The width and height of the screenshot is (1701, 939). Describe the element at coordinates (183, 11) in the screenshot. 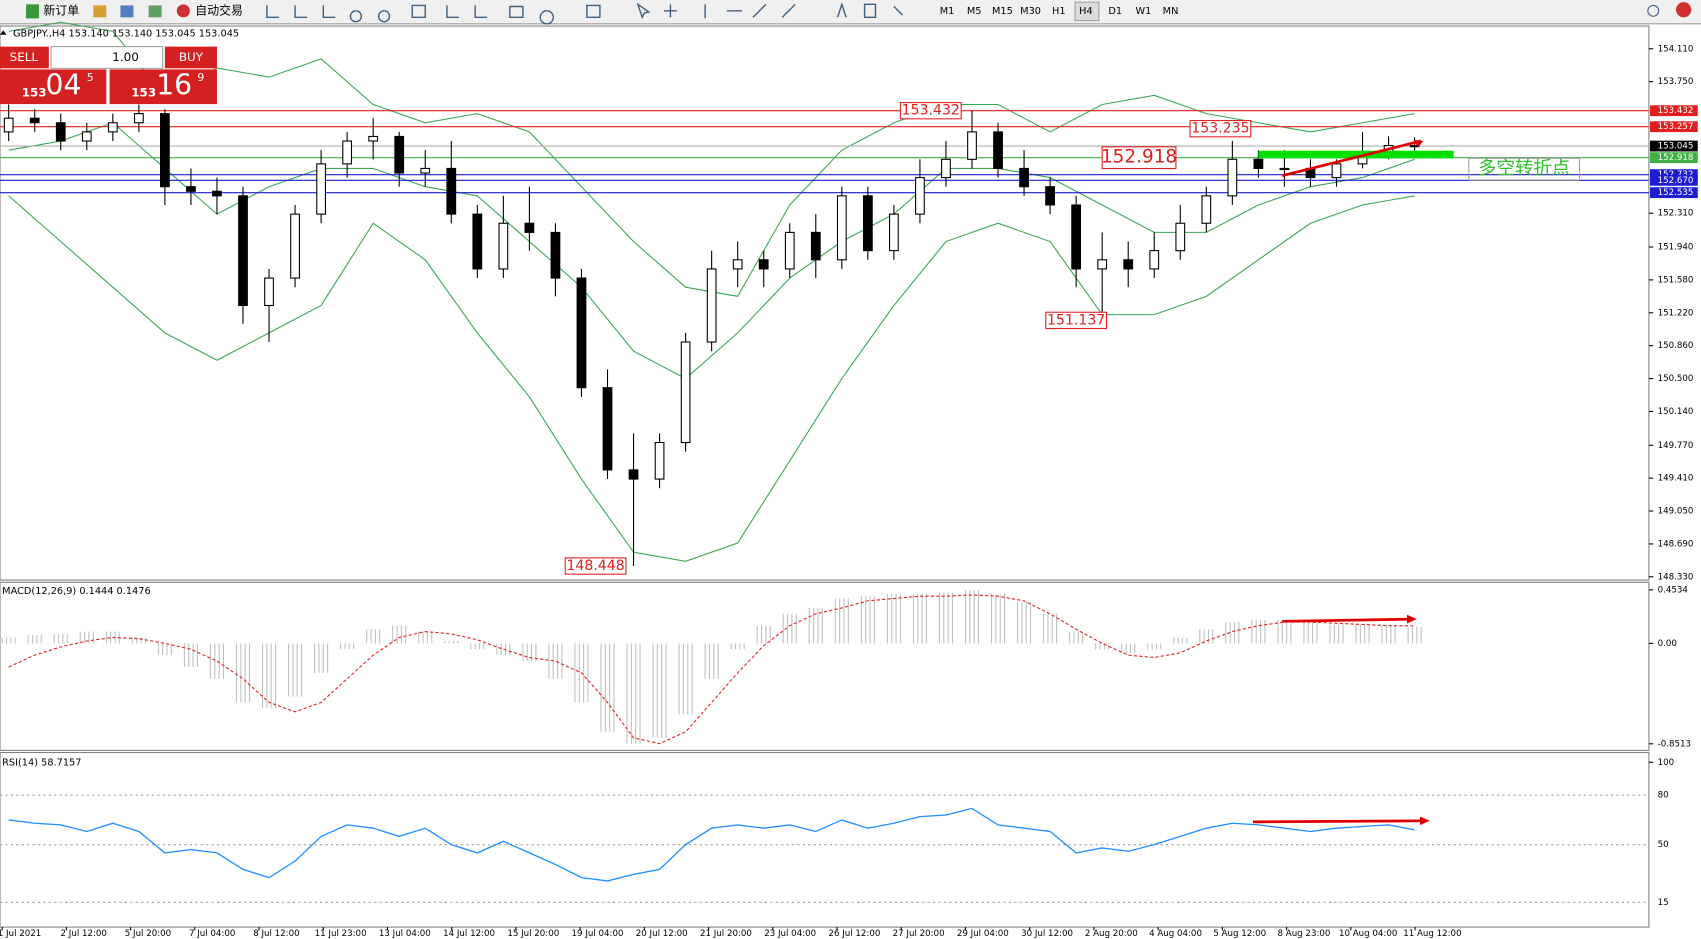

I see `auto-trade-icon` at that location.